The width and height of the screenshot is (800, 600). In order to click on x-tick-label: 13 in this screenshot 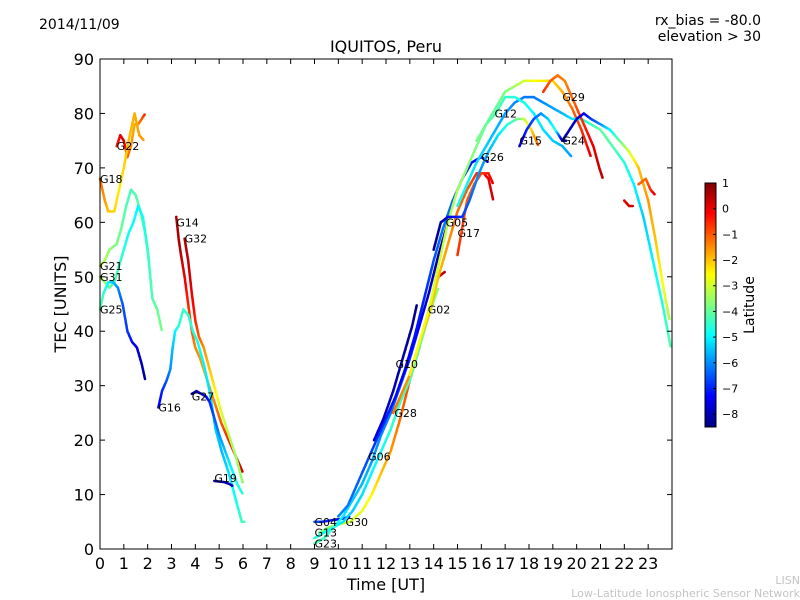, I will do `click(410, 563)`.